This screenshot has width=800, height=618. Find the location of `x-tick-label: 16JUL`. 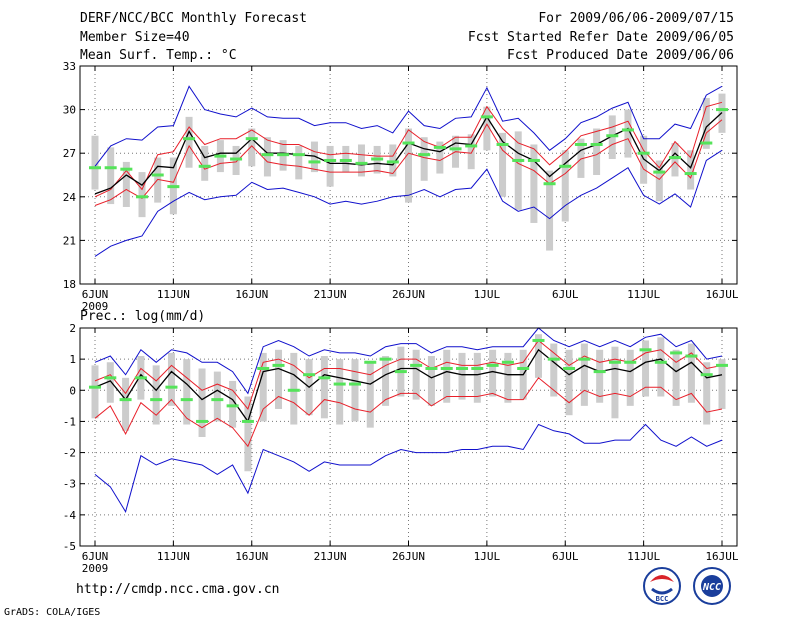

x-tick-label: 16JUL is located at coordinates (721, 556).